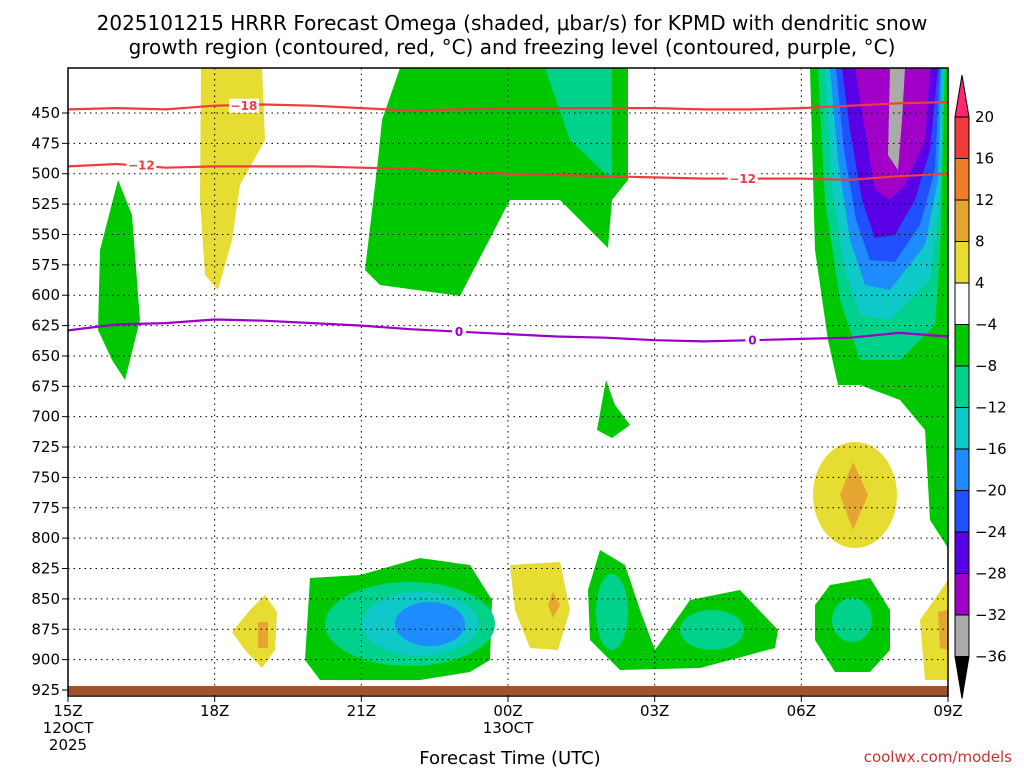 This screenshot has width=1024, height=768. What do you see at coordinates (45, 234) in the screenshot?
I see `y-tick-label: 550` at bounding box center [45, 234].